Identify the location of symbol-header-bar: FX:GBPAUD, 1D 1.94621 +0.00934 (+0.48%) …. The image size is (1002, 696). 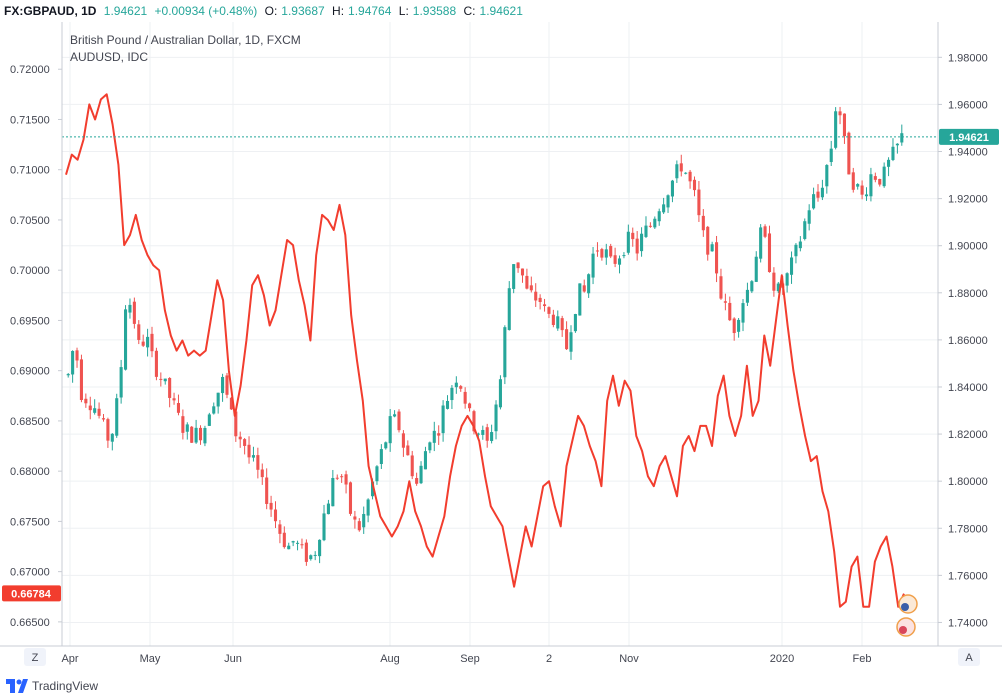
(501, 11).